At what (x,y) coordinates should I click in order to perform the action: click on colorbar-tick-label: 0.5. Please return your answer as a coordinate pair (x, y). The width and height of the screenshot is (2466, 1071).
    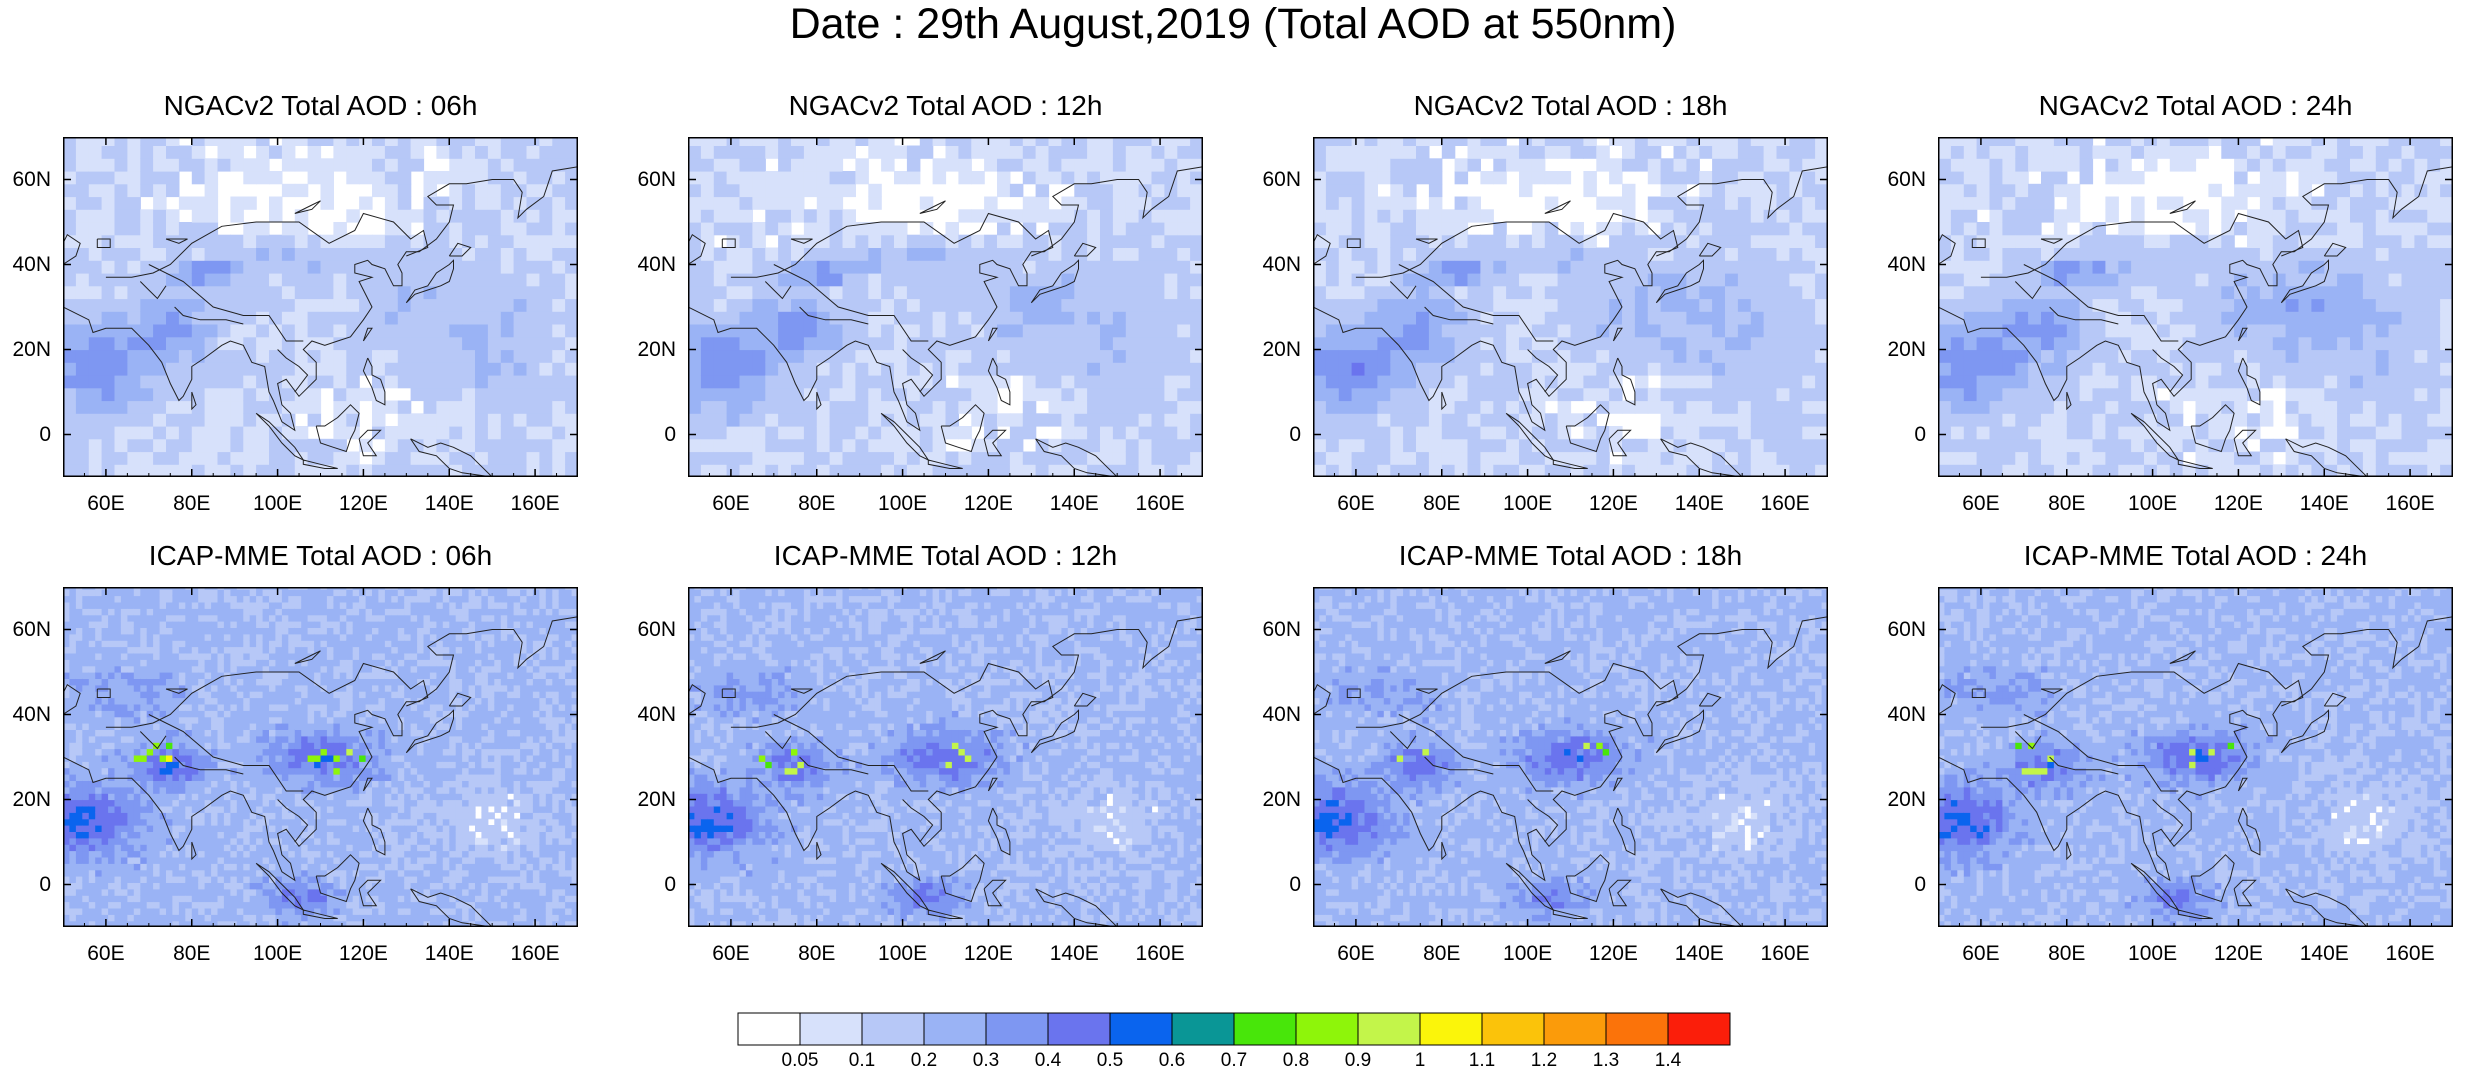
    Looking at the image, I should click on (1110, 1061).